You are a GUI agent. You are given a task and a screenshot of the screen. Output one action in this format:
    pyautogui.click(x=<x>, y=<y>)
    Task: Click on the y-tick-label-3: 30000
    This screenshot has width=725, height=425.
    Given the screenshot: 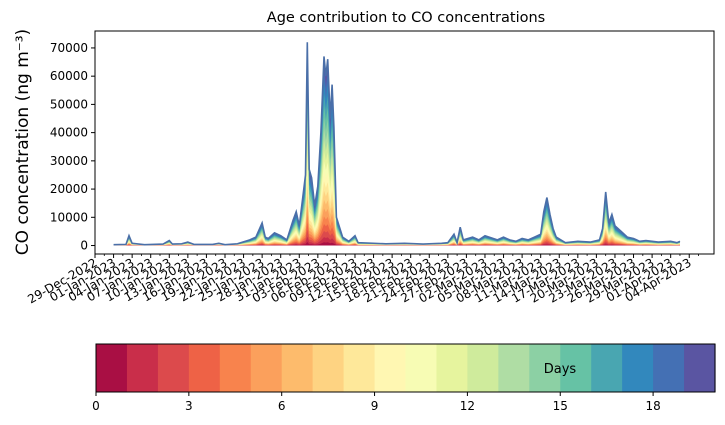 What is the action you would take?
    pyautogui.click(x=69, y=161)
    